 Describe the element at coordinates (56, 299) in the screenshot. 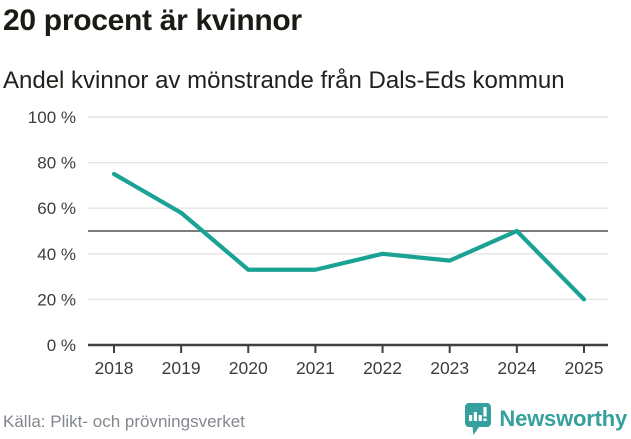

I see `y-axis-tick-label: 20 %` at that location.